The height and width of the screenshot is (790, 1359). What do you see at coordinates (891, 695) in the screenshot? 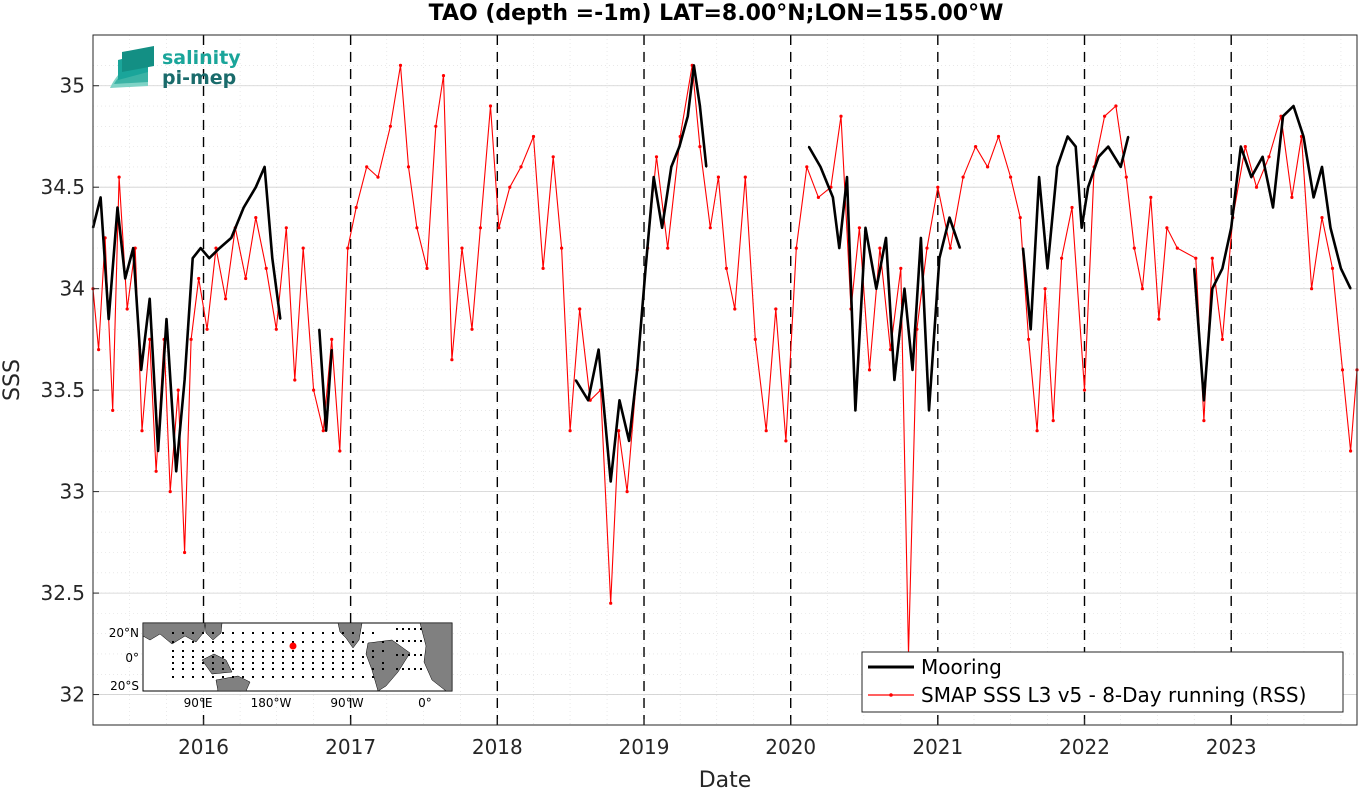
I see `legend-marker-smap` at bounding box center [891, 695].